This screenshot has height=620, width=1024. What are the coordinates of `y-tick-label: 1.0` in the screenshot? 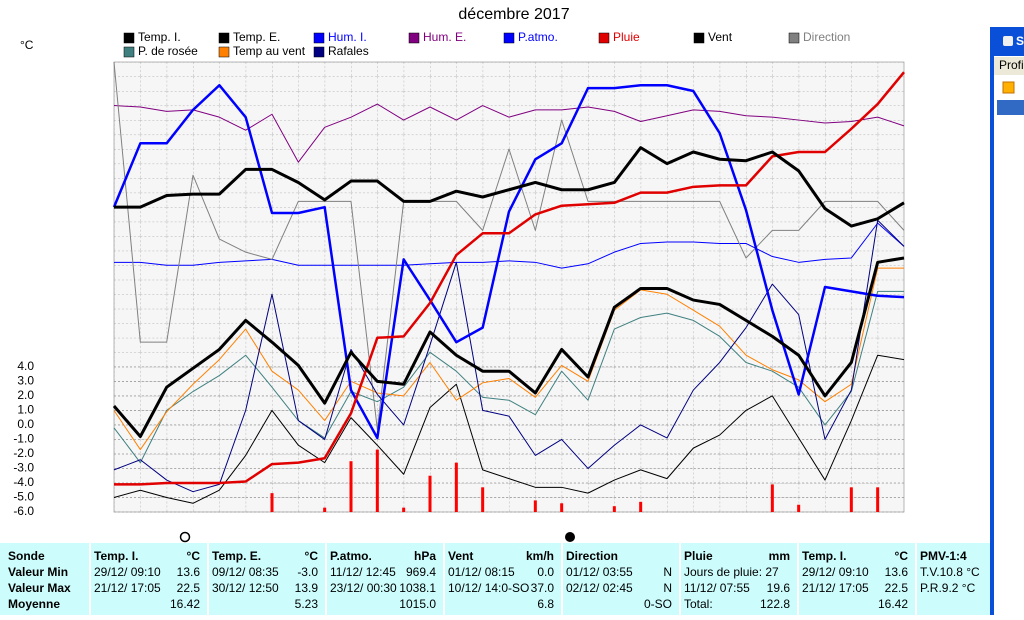 It's located at (25, 410).